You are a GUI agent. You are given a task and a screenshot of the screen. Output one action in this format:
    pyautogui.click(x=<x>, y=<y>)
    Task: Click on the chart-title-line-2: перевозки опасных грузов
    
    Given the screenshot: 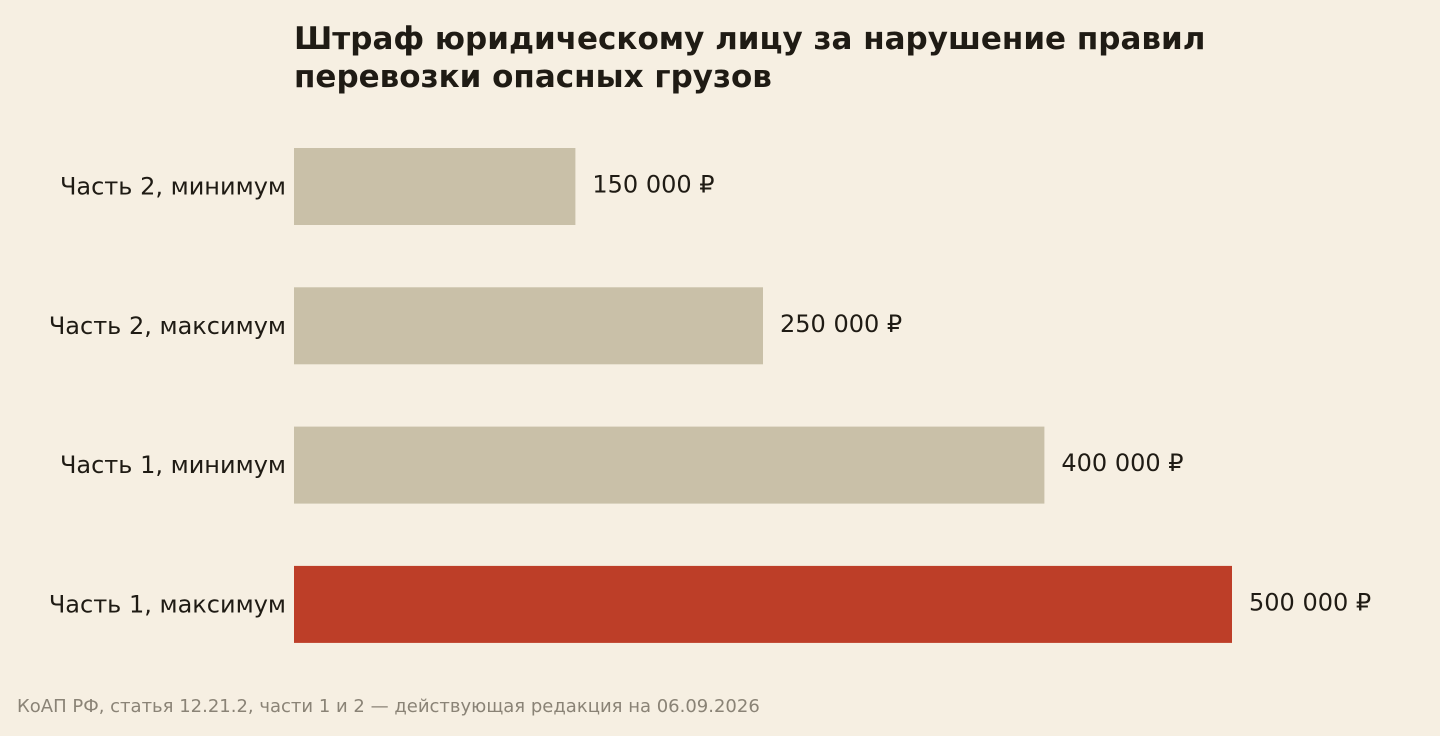 What is the action you would take?
    pyautogui.click(x=533, y=77)
    